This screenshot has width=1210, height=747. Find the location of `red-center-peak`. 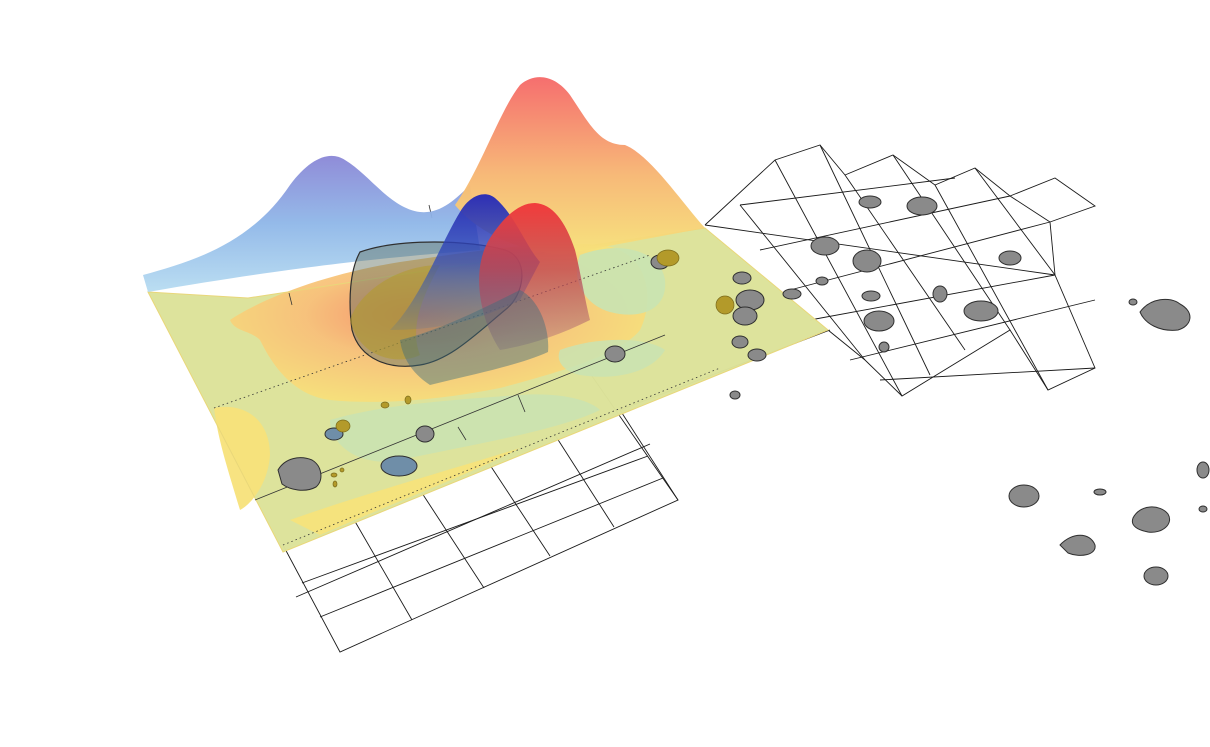

red-center-peak is located at coordinates (534, 276).